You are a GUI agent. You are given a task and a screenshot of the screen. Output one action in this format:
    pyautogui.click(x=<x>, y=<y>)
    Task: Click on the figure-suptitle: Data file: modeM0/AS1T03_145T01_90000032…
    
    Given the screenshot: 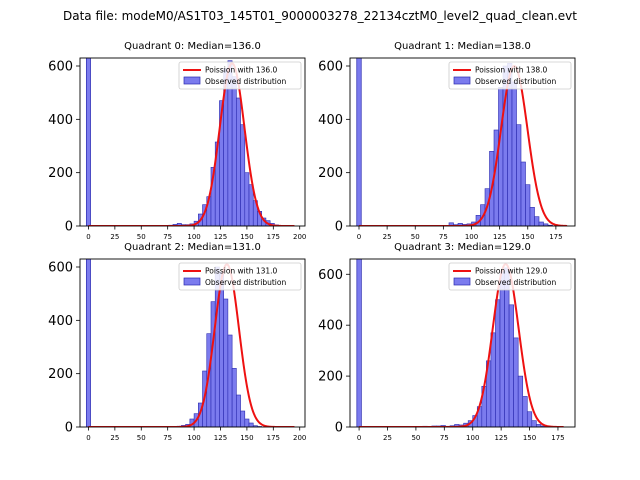 What is the action you would take?
    pyautogui.click(x=320, y=16)
    